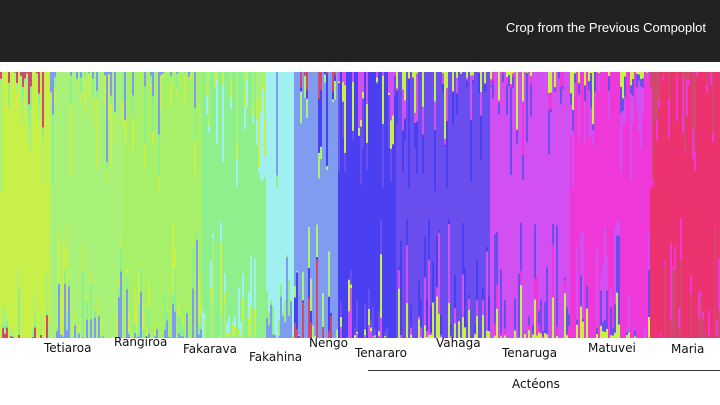 This screenshot has height=405, width=720. What do you see at coordinates (605, 27) in the screenshot?
I see `slide-title: Crop from the Previous Compoplot` at bounding box center [605, 27].